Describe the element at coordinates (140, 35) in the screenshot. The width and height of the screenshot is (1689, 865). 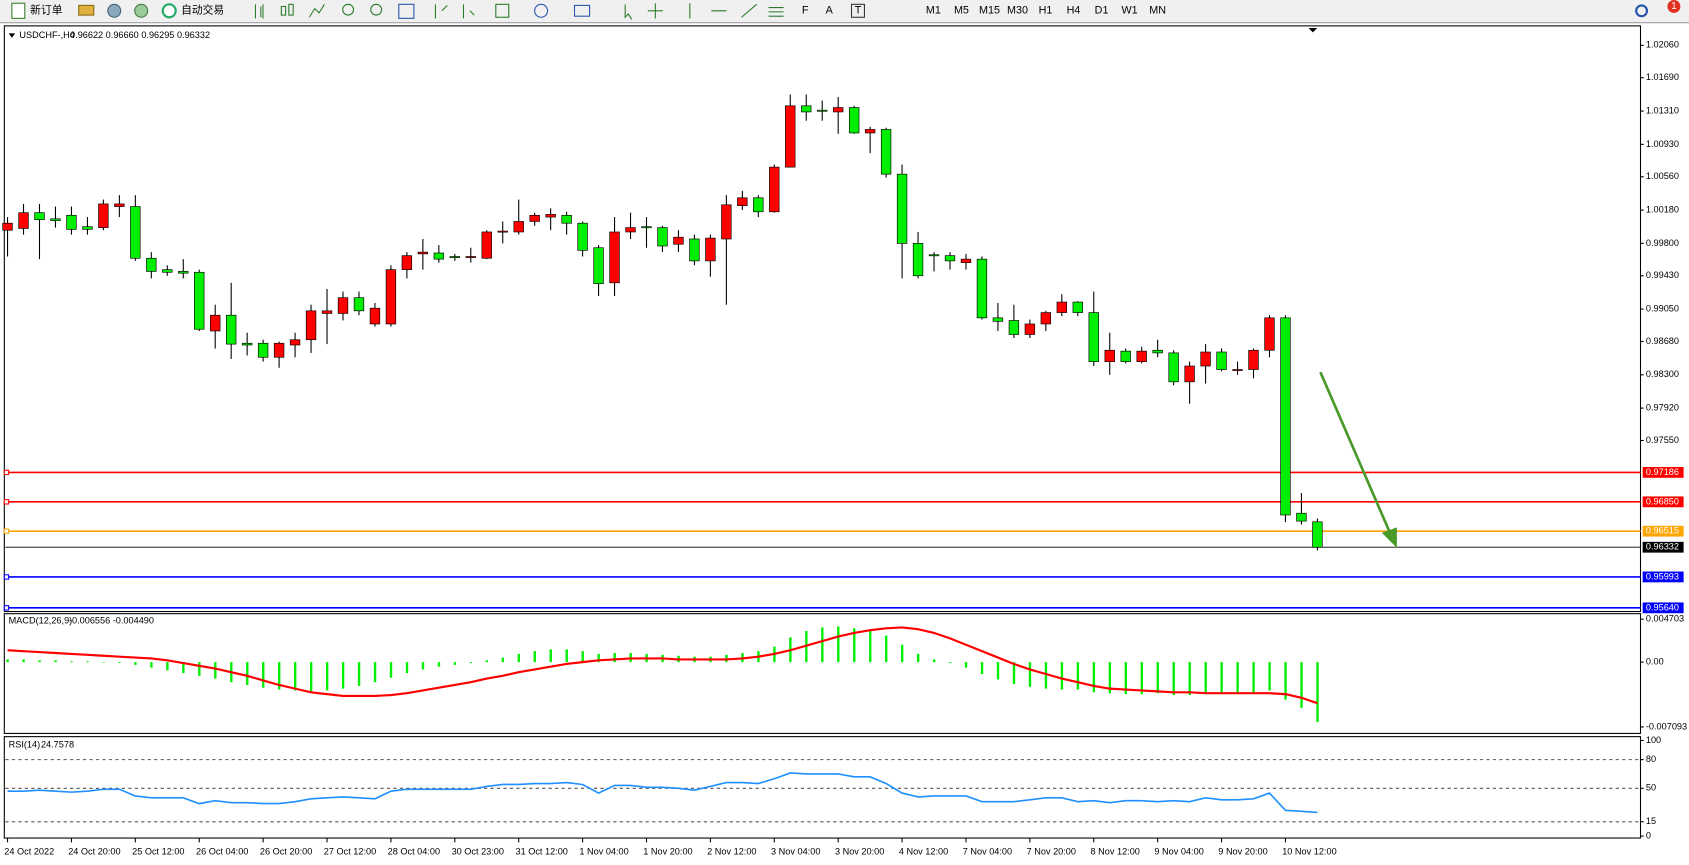
I see `ohlc-values: 0.96622 0.96660 0.96295 0.96332` at that location.